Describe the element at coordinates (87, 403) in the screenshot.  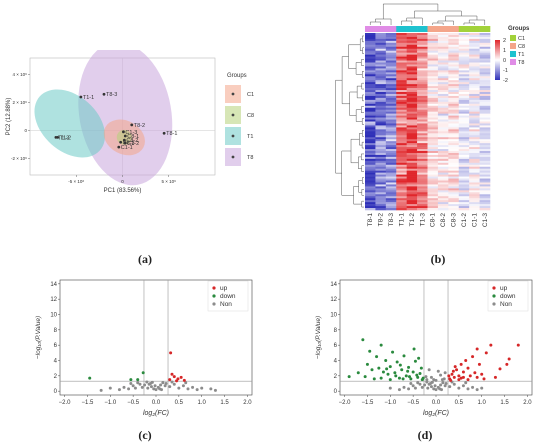
I see `xtick-label-1: −1.5` at that location.